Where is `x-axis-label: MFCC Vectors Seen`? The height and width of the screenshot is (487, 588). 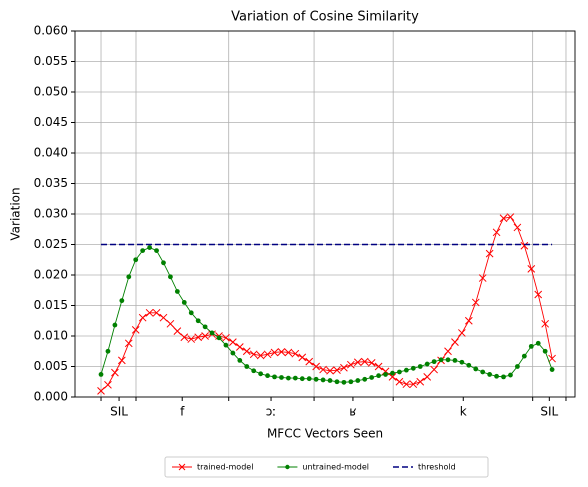
x-axis-label: MFCC Vectors Seen is located at coordinates (325, 434).